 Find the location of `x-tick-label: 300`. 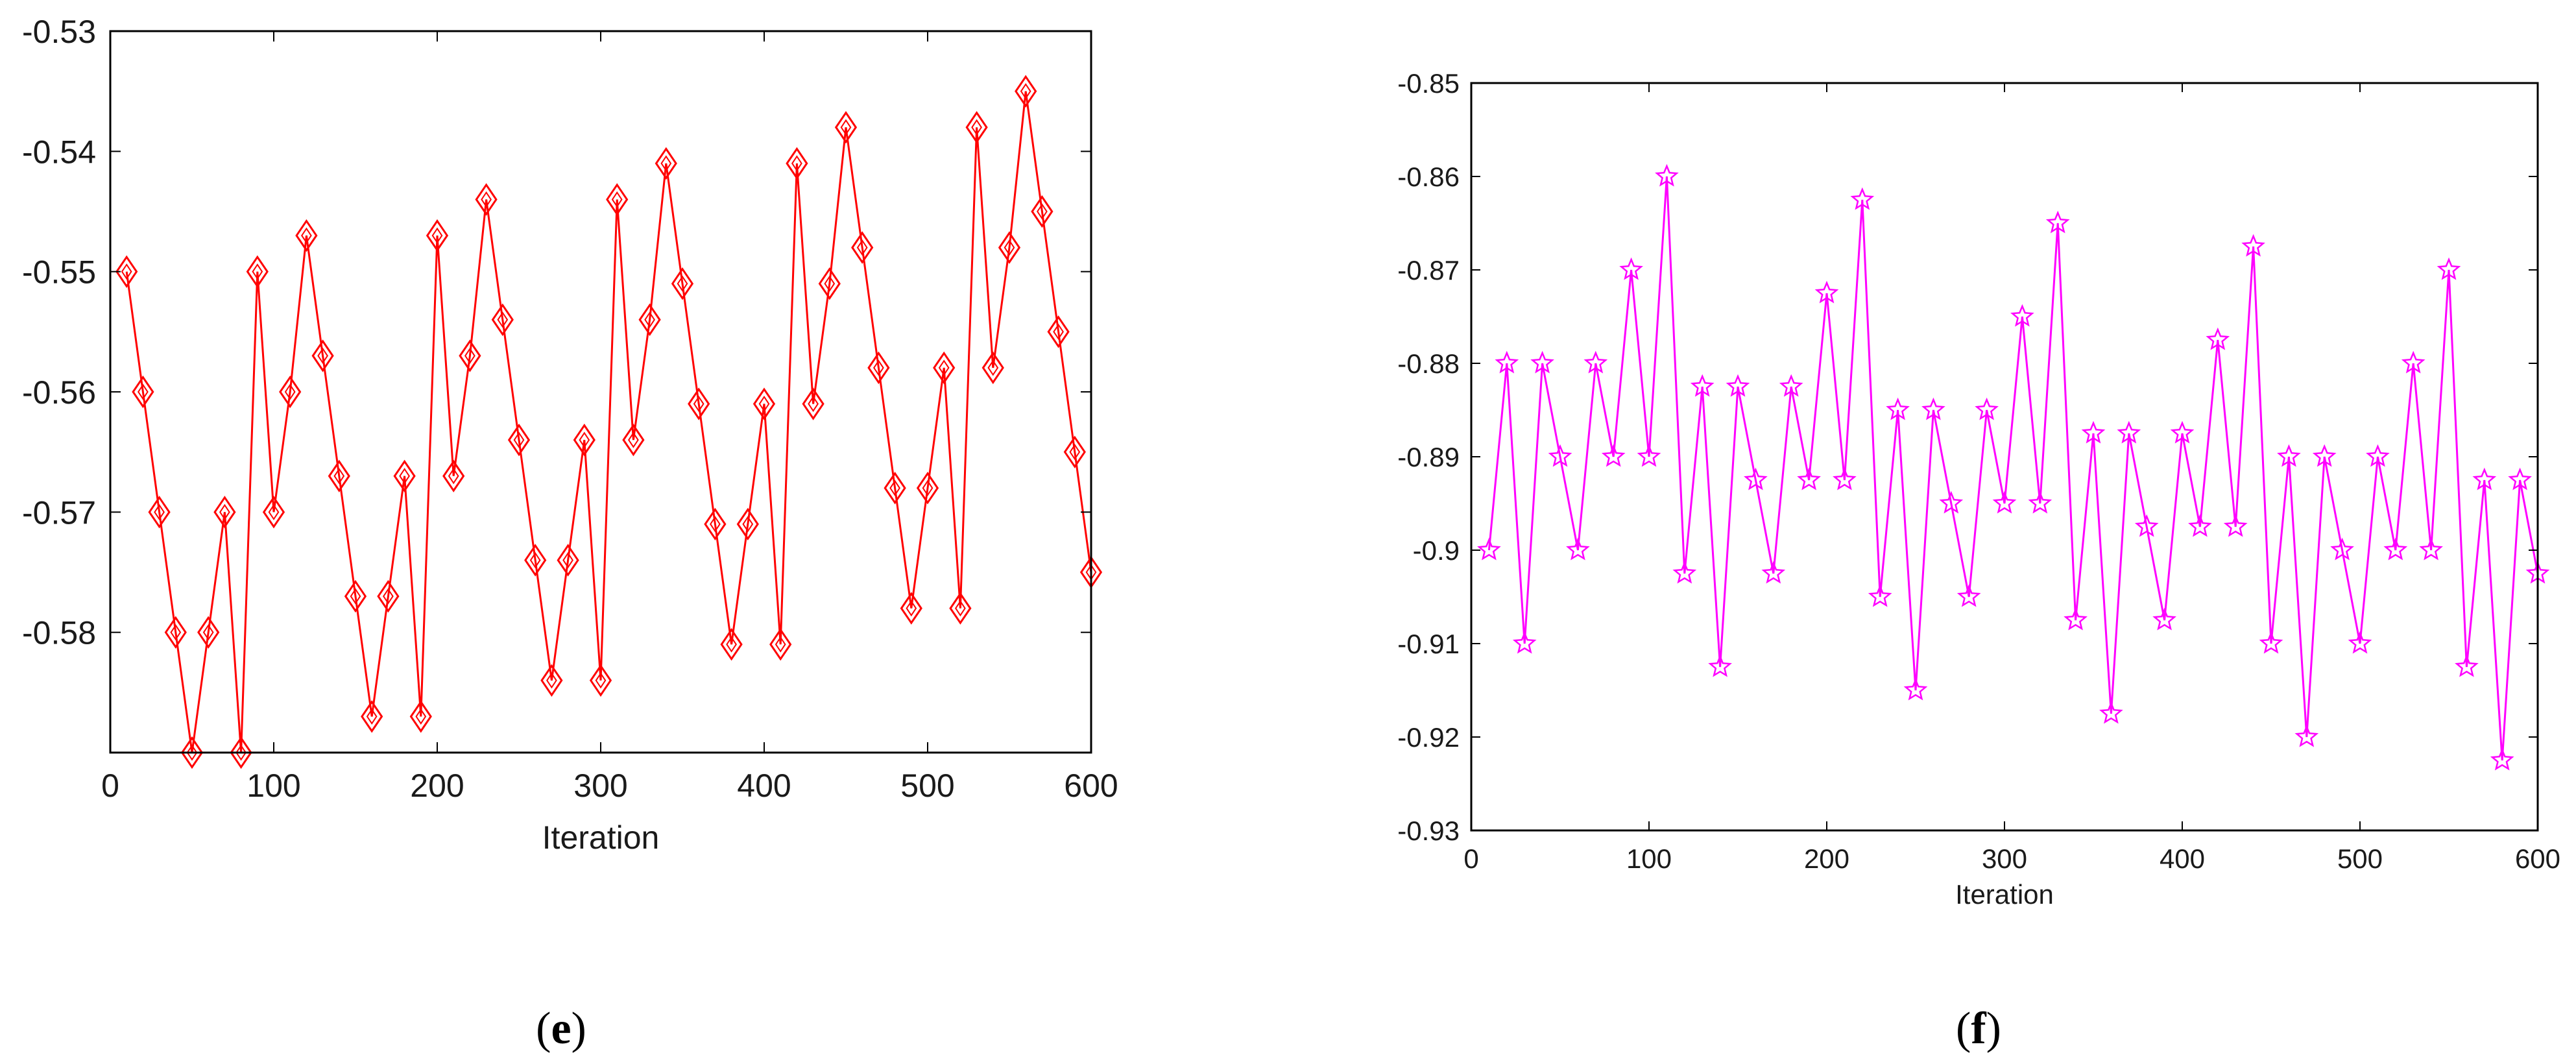

x-tick-label: 300 is located at coordinates (2004, 858).